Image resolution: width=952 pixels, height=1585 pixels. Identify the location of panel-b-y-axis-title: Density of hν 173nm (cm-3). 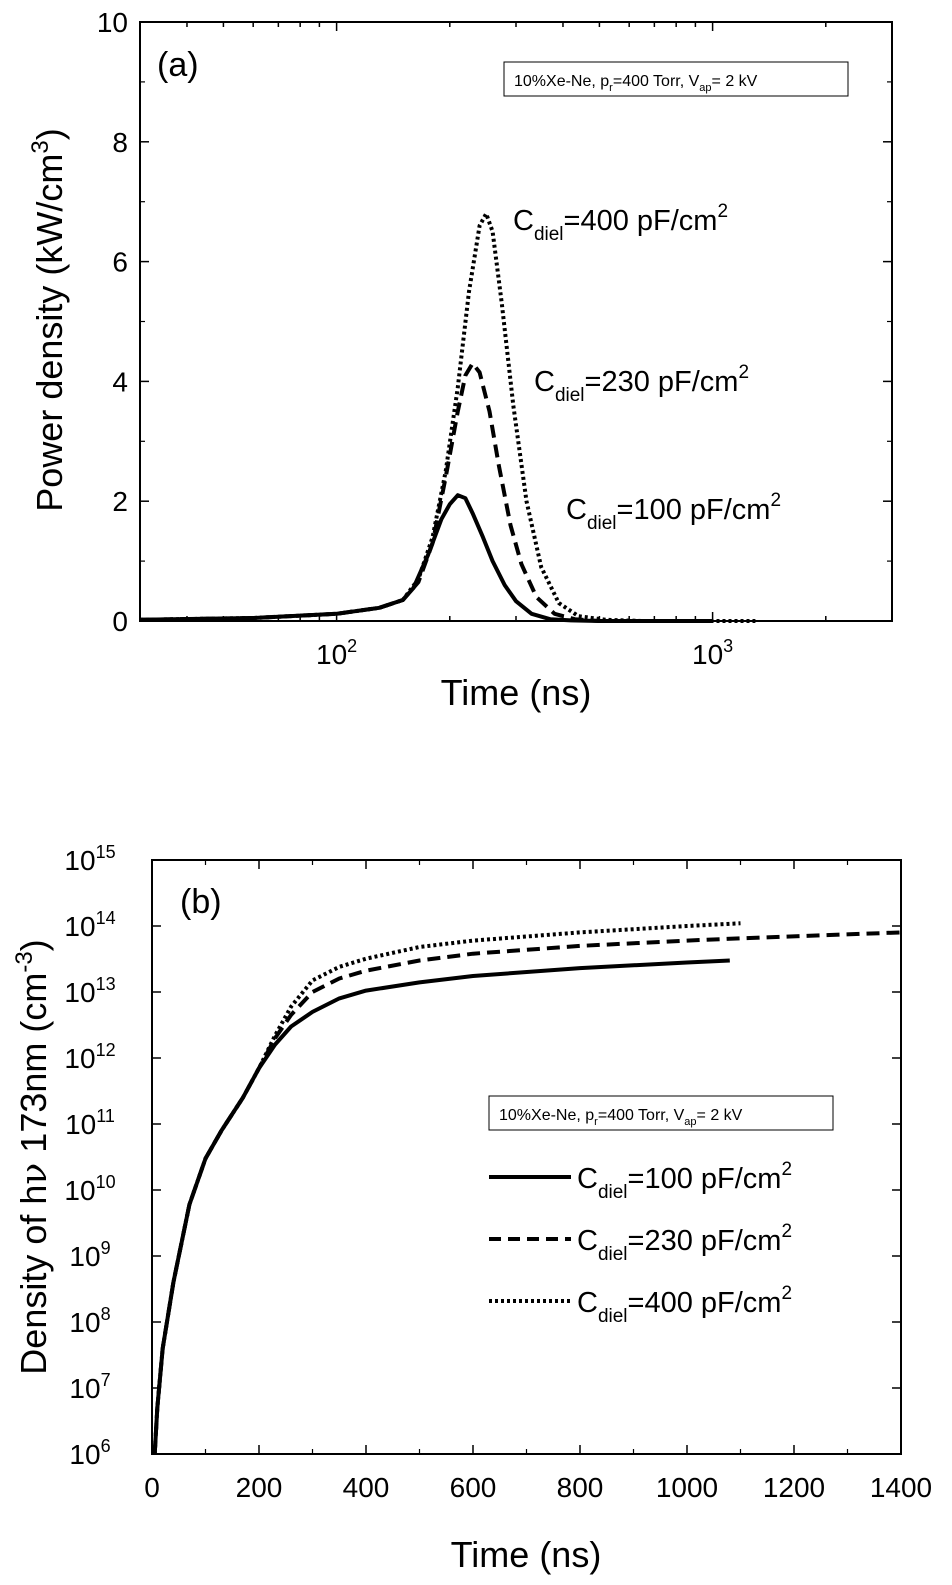
(33, 1156).